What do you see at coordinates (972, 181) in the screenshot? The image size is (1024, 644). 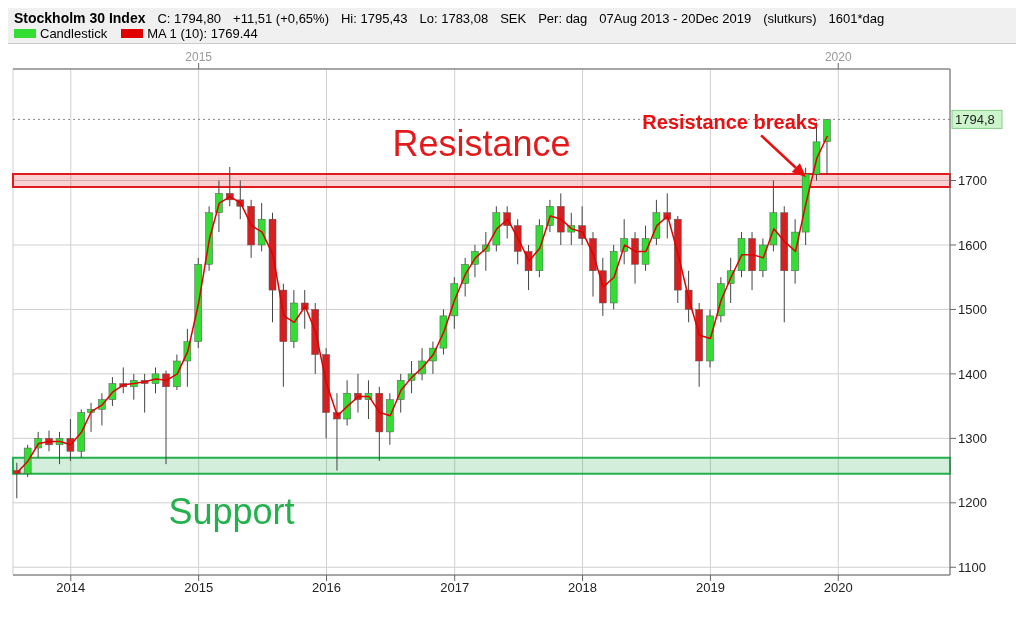 I see `y-tick-label: 1700` at bounding box center [972, 181].